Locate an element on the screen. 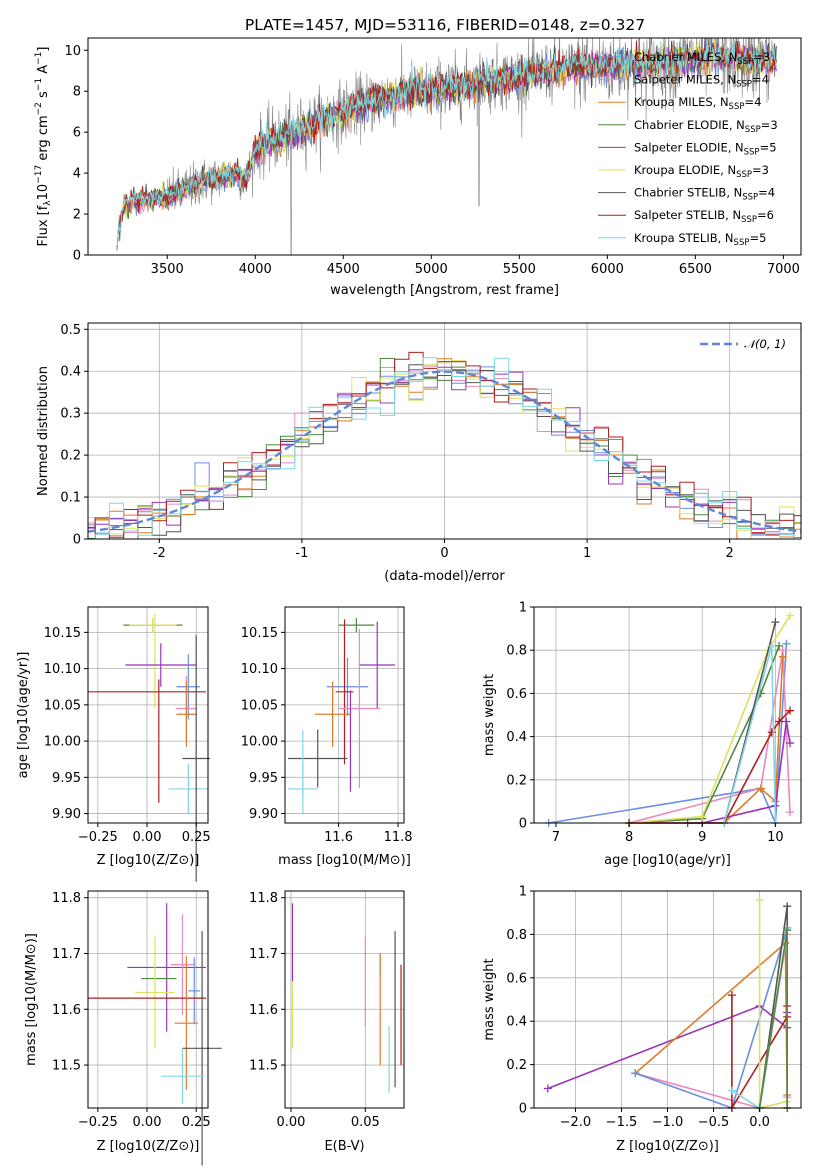 Image resolution: width=819 pixels, height=1170 pixels. weight-vs-Z-xtick-label: −0.5 is located at coordinates (714, 1122).